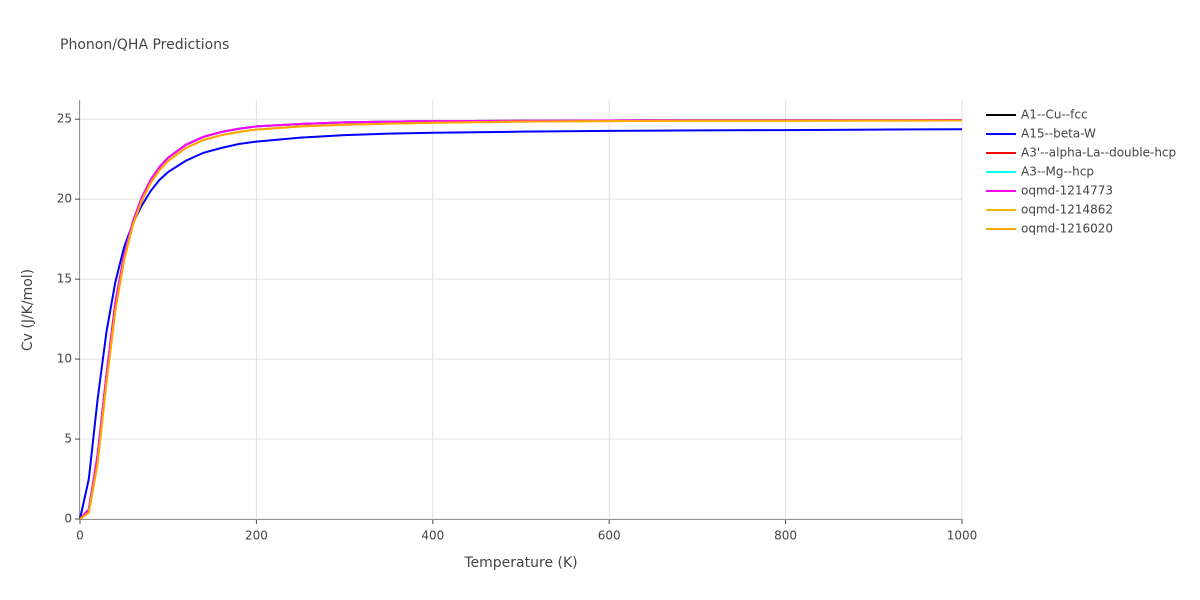  I want to click on x-axis-label: Temperature (K), so click(520, 563).